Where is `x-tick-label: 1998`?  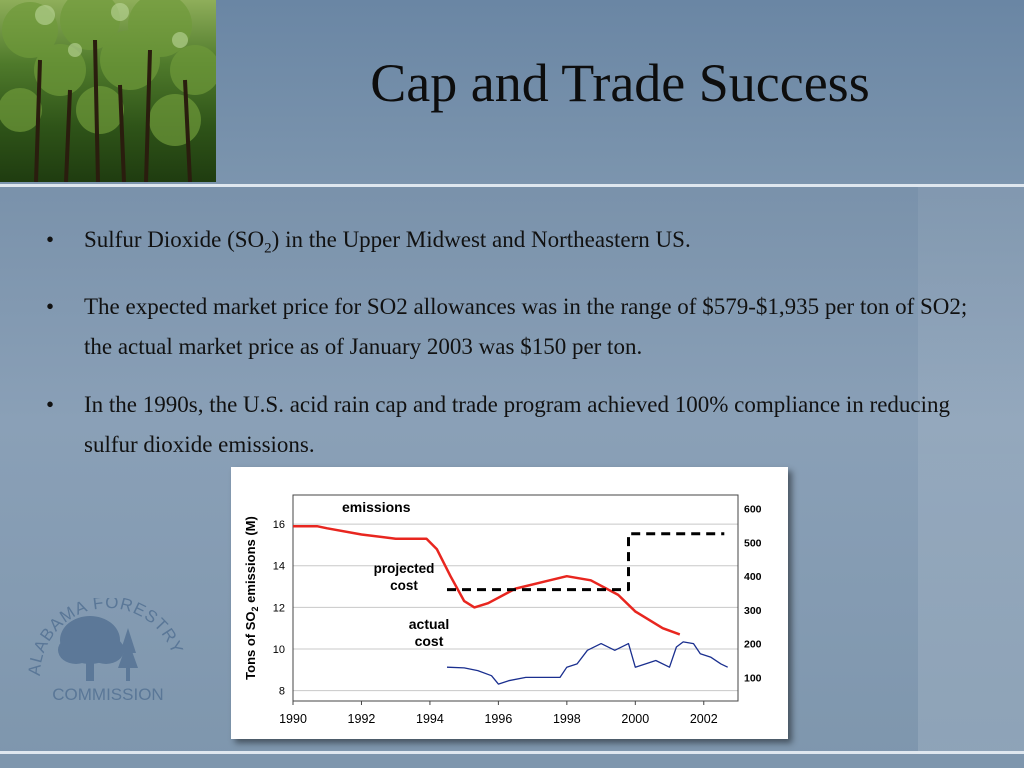
x-tick-label: 1998 is located at coordinates (567, 719).